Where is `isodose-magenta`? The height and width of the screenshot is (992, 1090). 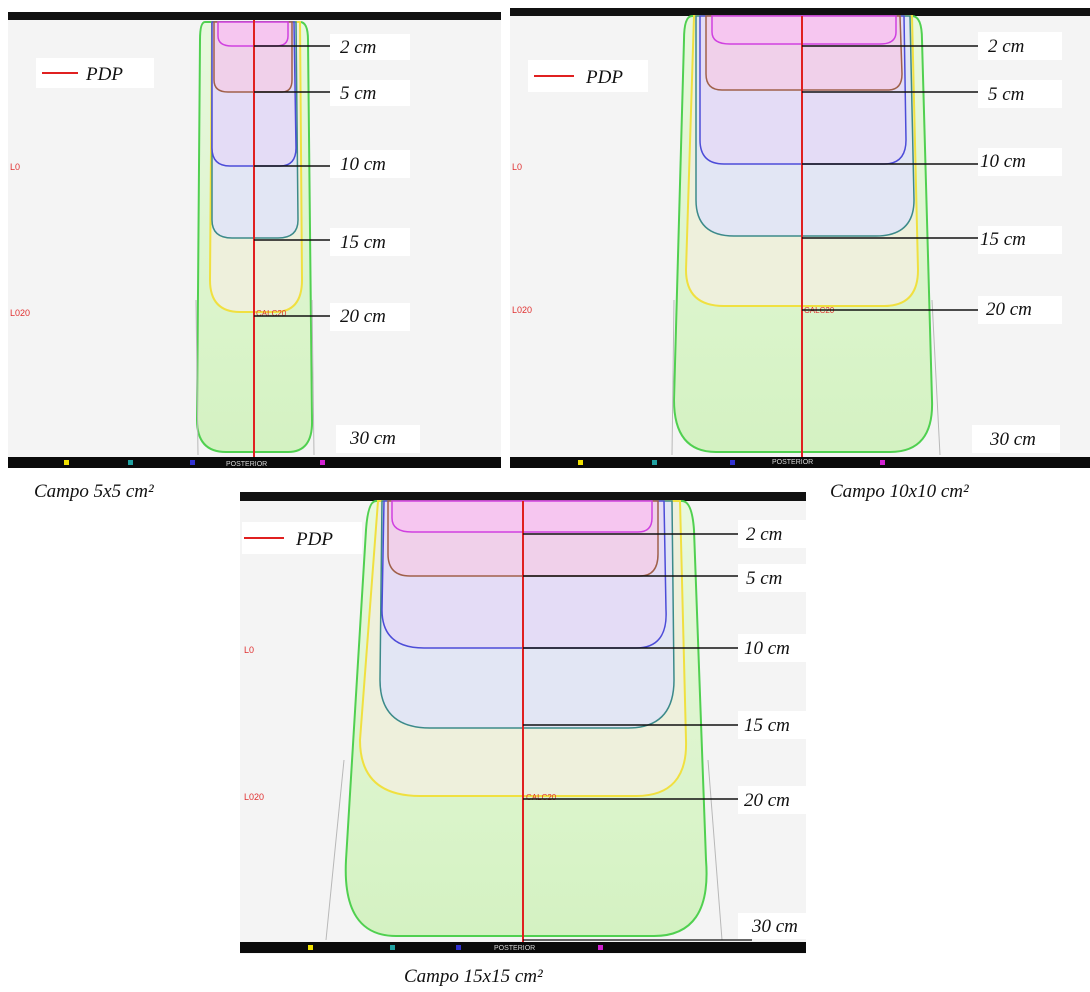
isodose-magenta is located at coordinates (804, 30).